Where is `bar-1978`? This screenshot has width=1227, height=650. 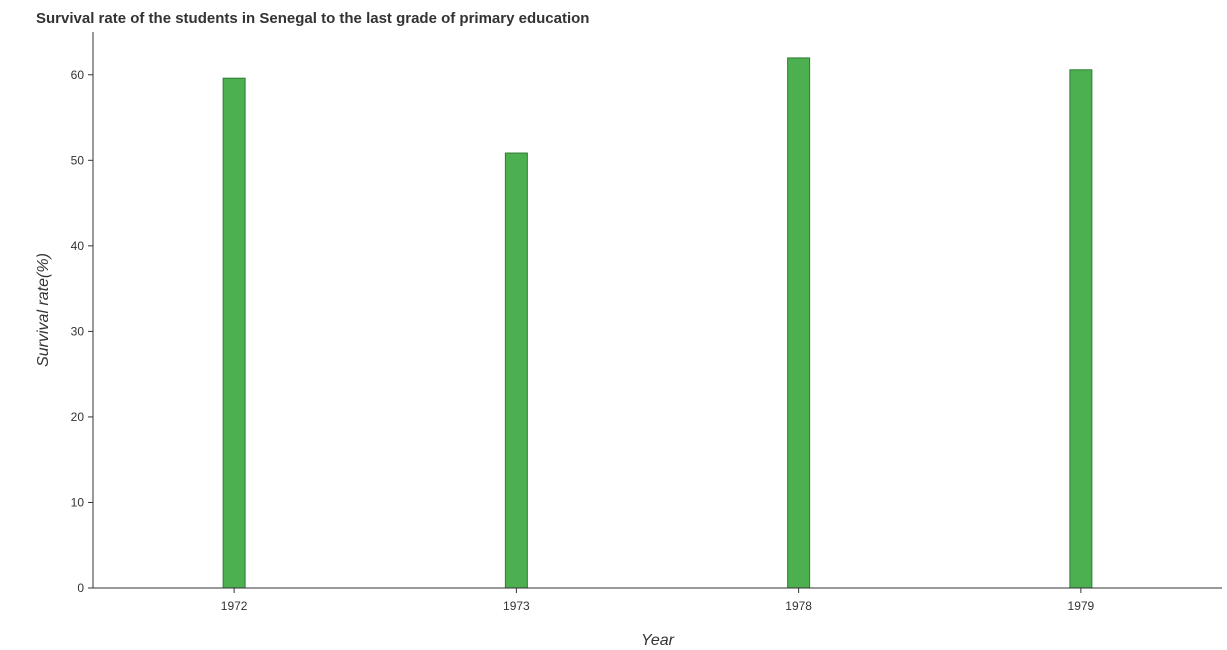
bar-1978 is located at coordinates (799, 323).